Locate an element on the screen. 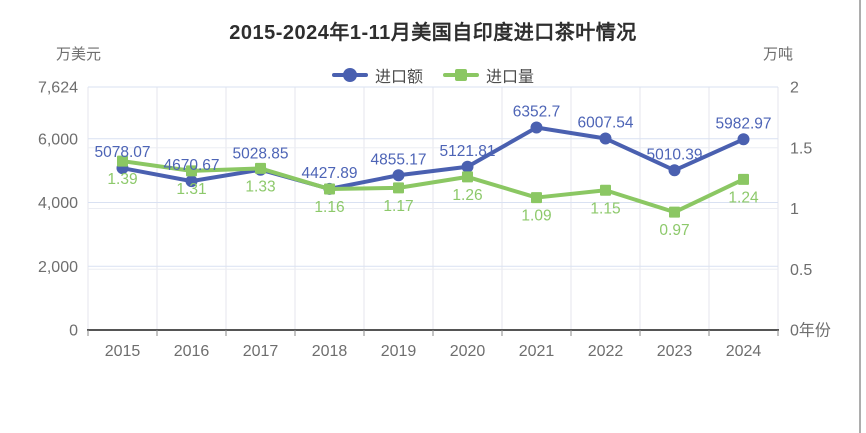 This screenshot has height=433, width=866. x-axis-tick-label: 2023 is located at coordinates (675, 351).